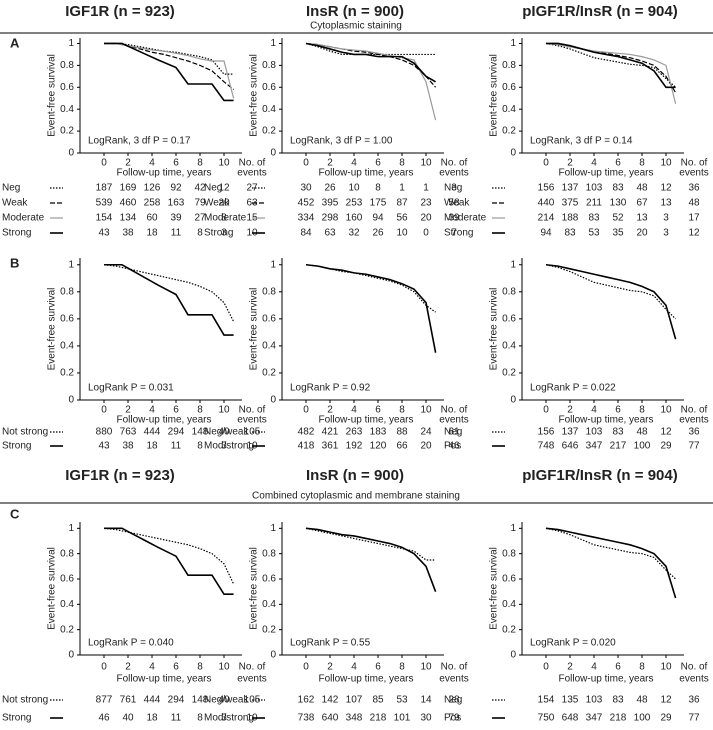 Image resolution: width=713 pixels, height=730 pixels. What do you see at coordinates (454, 432) in the screenshot?
I see `event-count: 61` at bounding box center [454, 432].